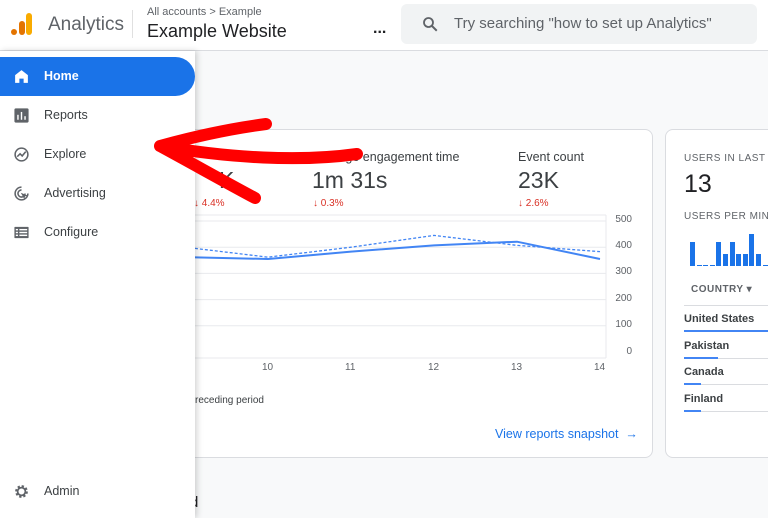 Image resolution: width=768 pixels, height=518 pixels. I want to click on country-row: United States, so click(719, 319).